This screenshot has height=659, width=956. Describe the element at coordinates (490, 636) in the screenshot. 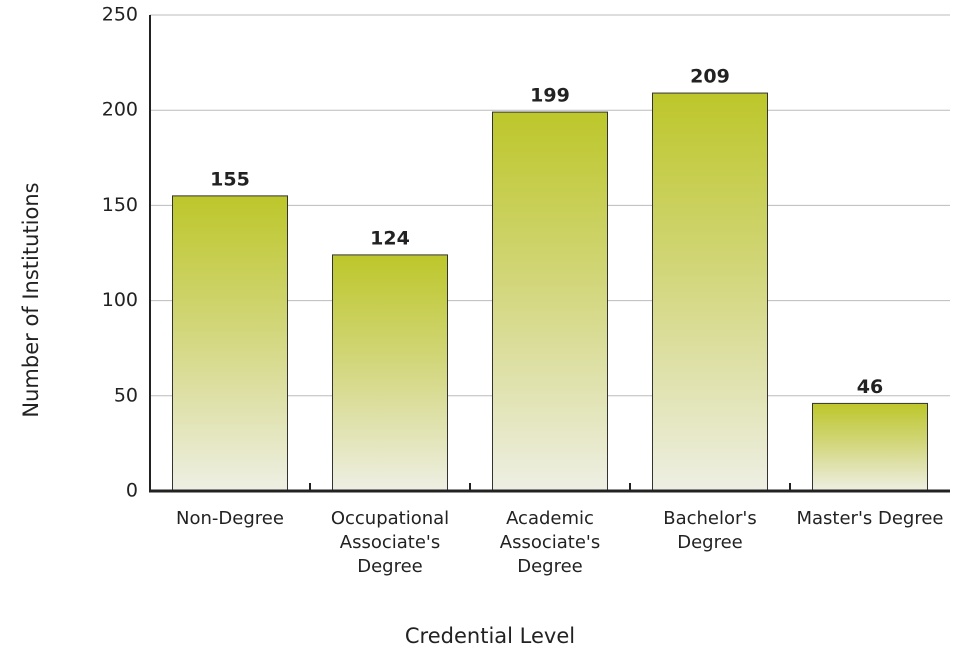

I see `x-axis-label: Credential Level` at that location.